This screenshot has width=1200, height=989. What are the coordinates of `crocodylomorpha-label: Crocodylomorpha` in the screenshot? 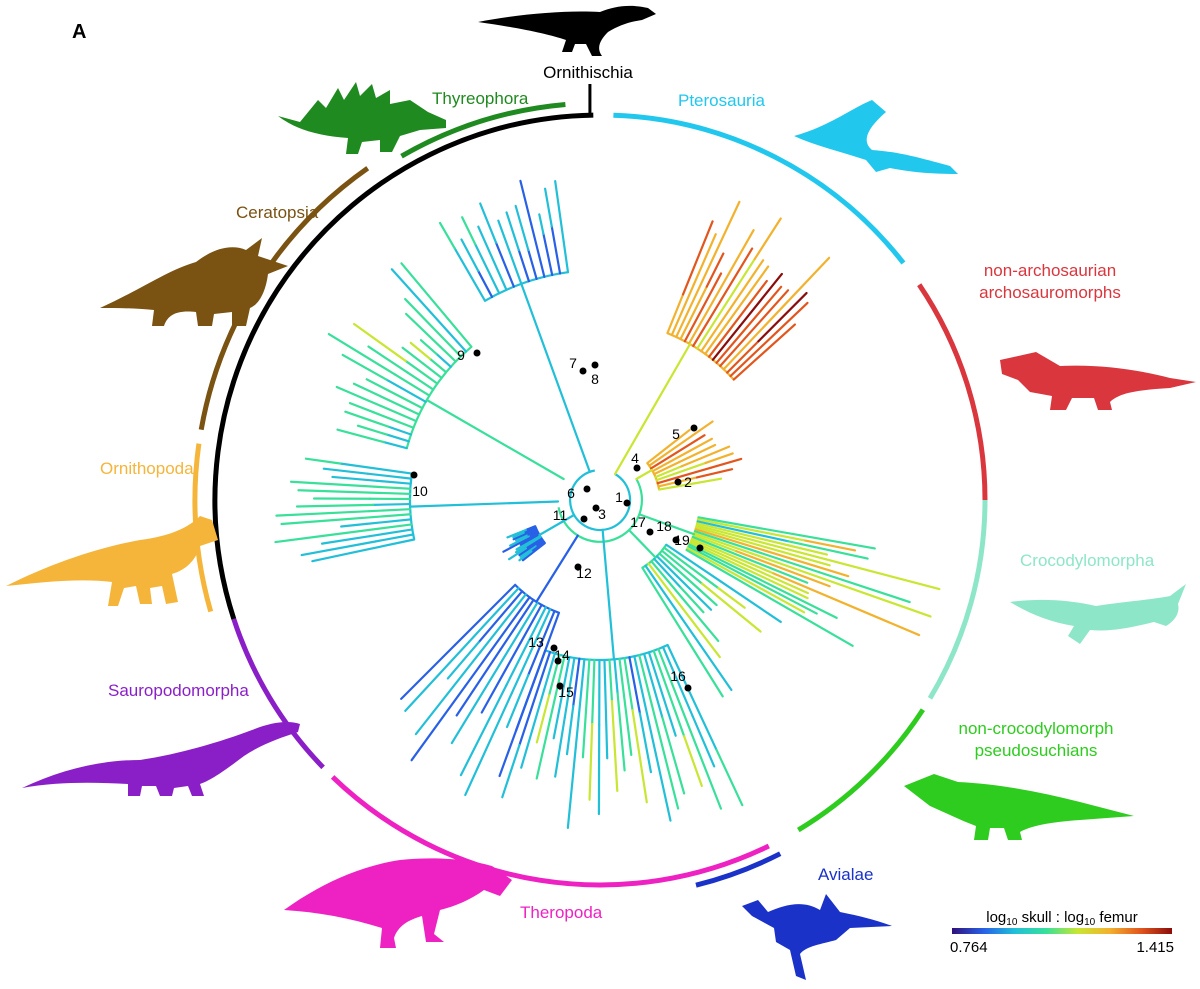 It's located at (1087, 560).